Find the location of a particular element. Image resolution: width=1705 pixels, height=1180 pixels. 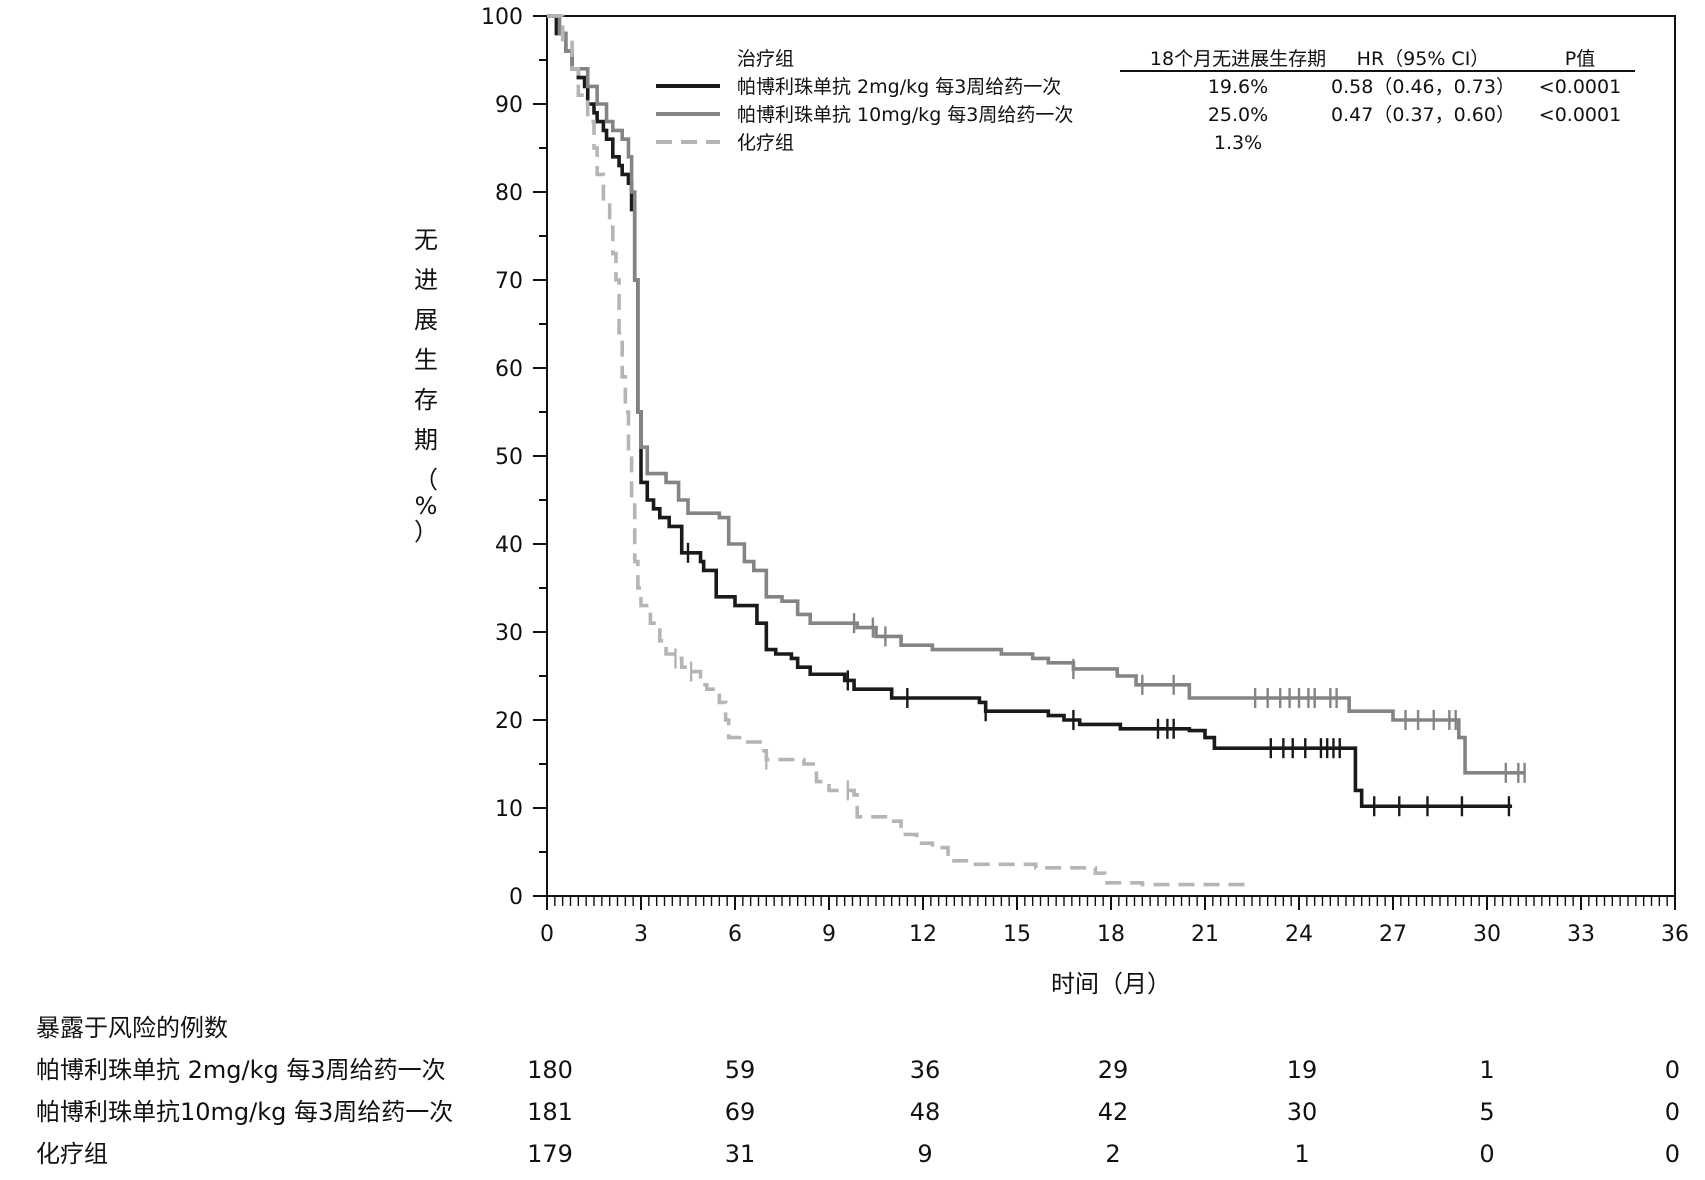

risk-count: 42 is located at coordinates (1113, 1112).